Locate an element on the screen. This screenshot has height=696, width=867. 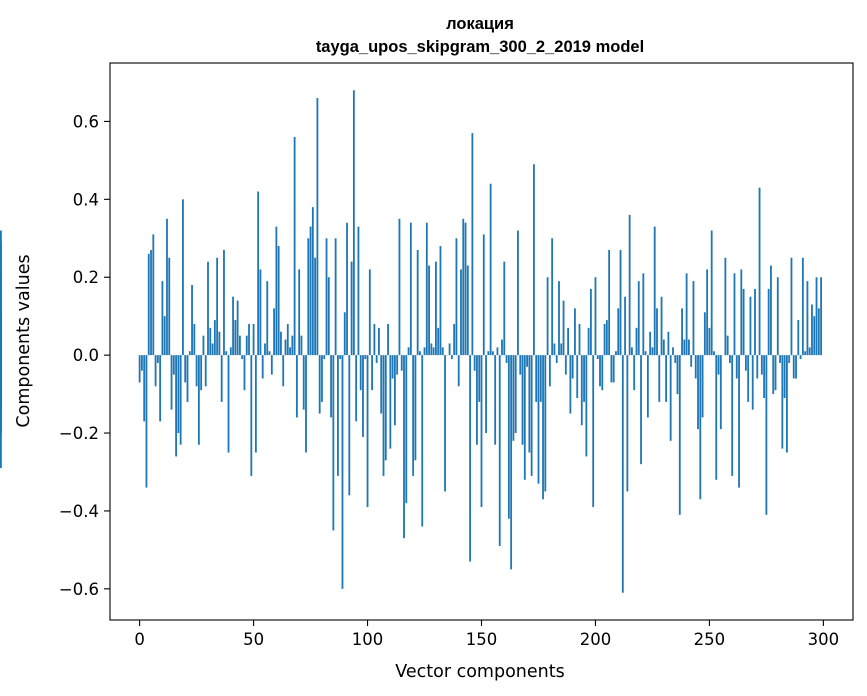
x-tick-label: 250 is located at coordinates (710, 639).